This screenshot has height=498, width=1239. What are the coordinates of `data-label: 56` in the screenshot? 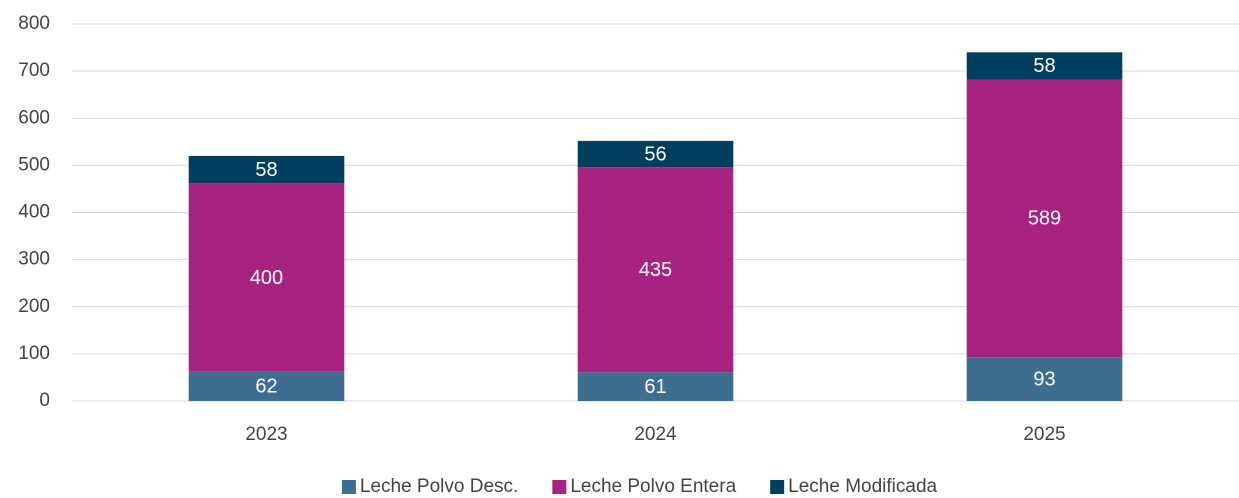 It's located at (655, 154).